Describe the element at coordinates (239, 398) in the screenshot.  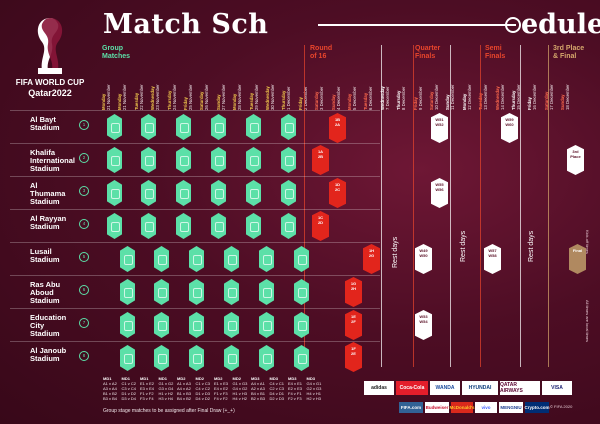
I see `legend-line: H4 v H2` at that location.